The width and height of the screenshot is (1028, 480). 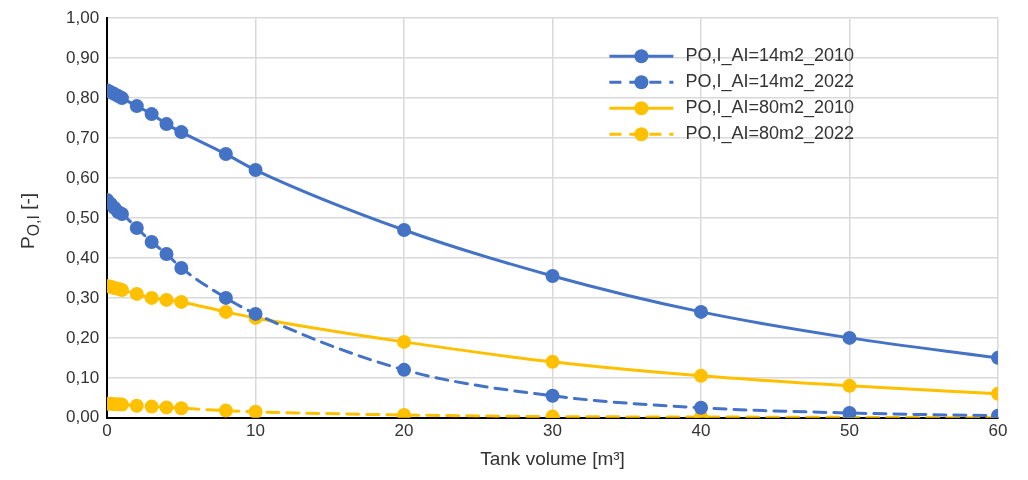 I want to click on x-tick-label: 20, so click(x=404, y=430).